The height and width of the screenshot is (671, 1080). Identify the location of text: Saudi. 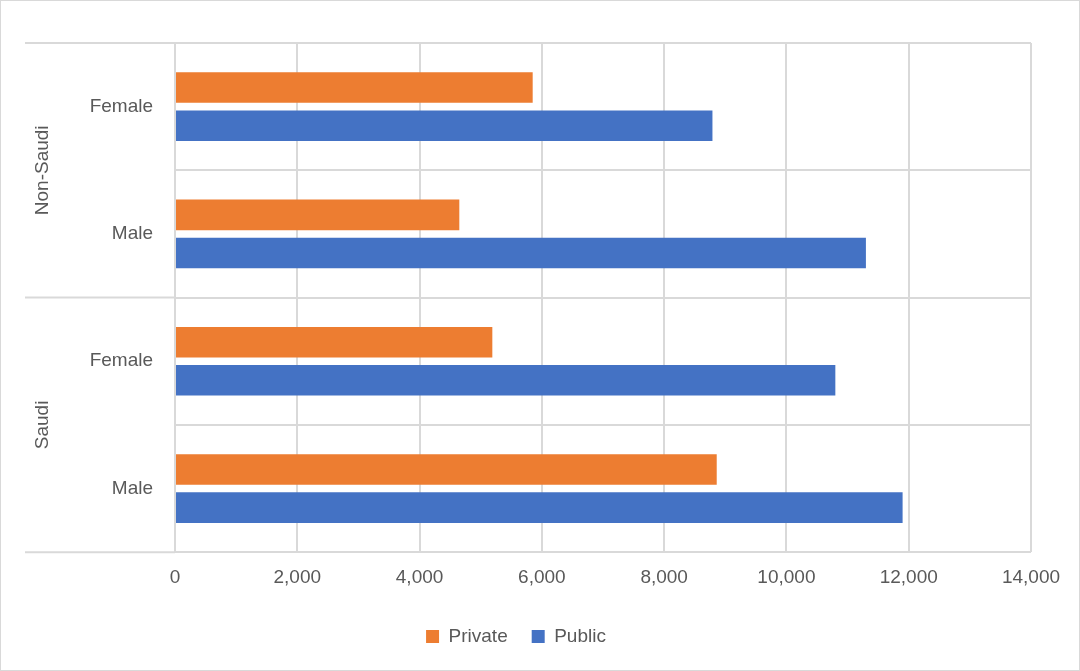
(42, 425).